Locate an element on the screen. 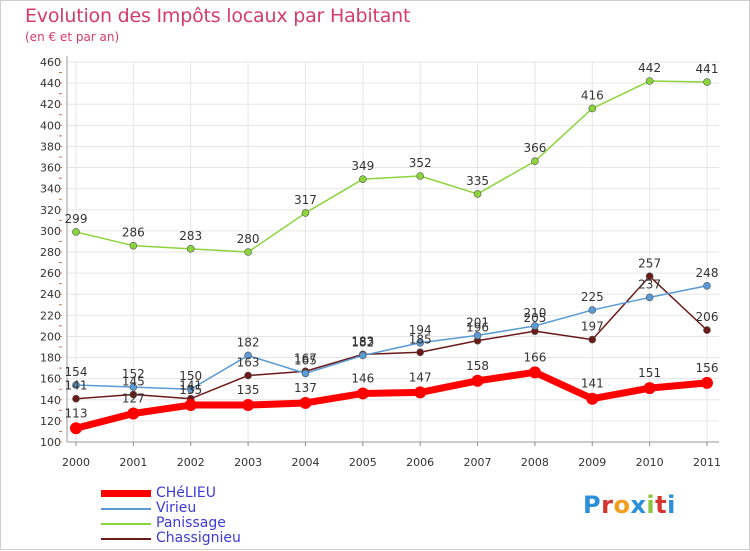  data-label-virieu: 194 is located at coordinates (420, 330).